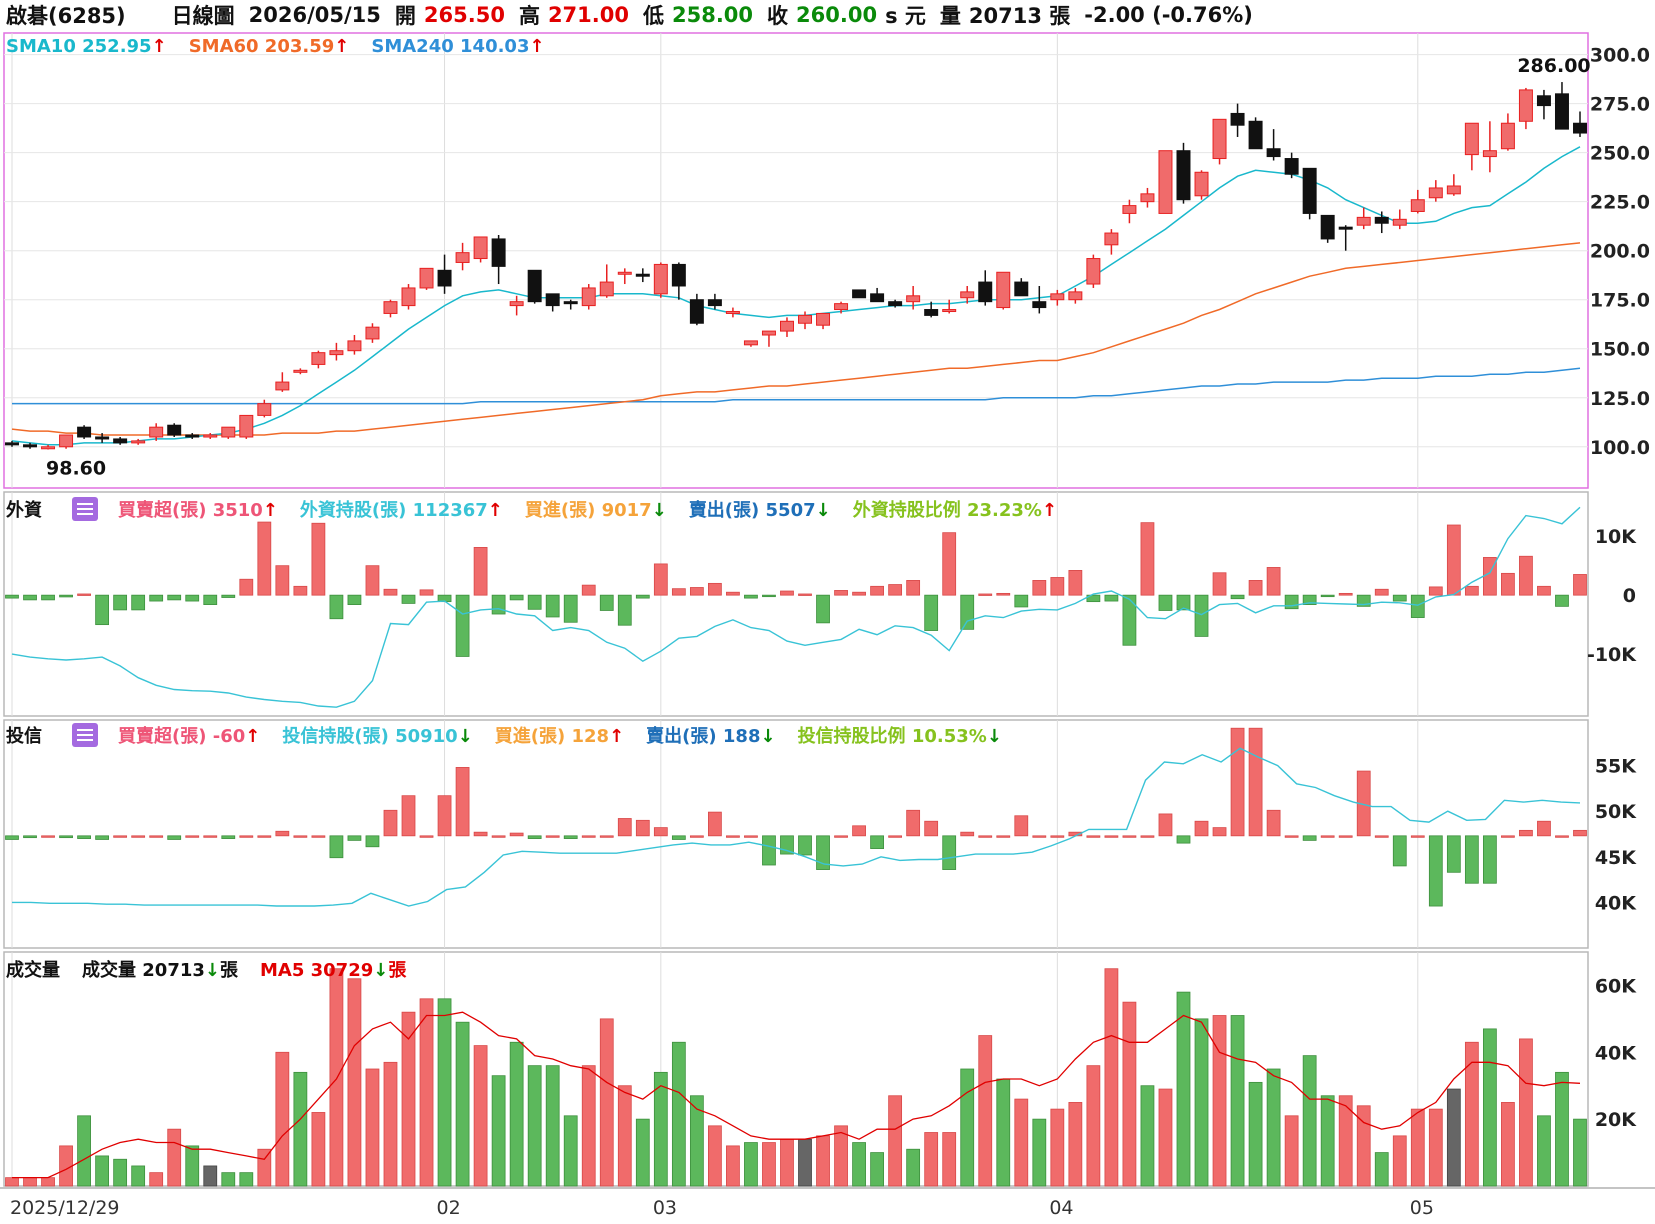 This screenshot has width=1655, height=1224. I want to click on chart-kind: 日線圖, so click(203, 16).